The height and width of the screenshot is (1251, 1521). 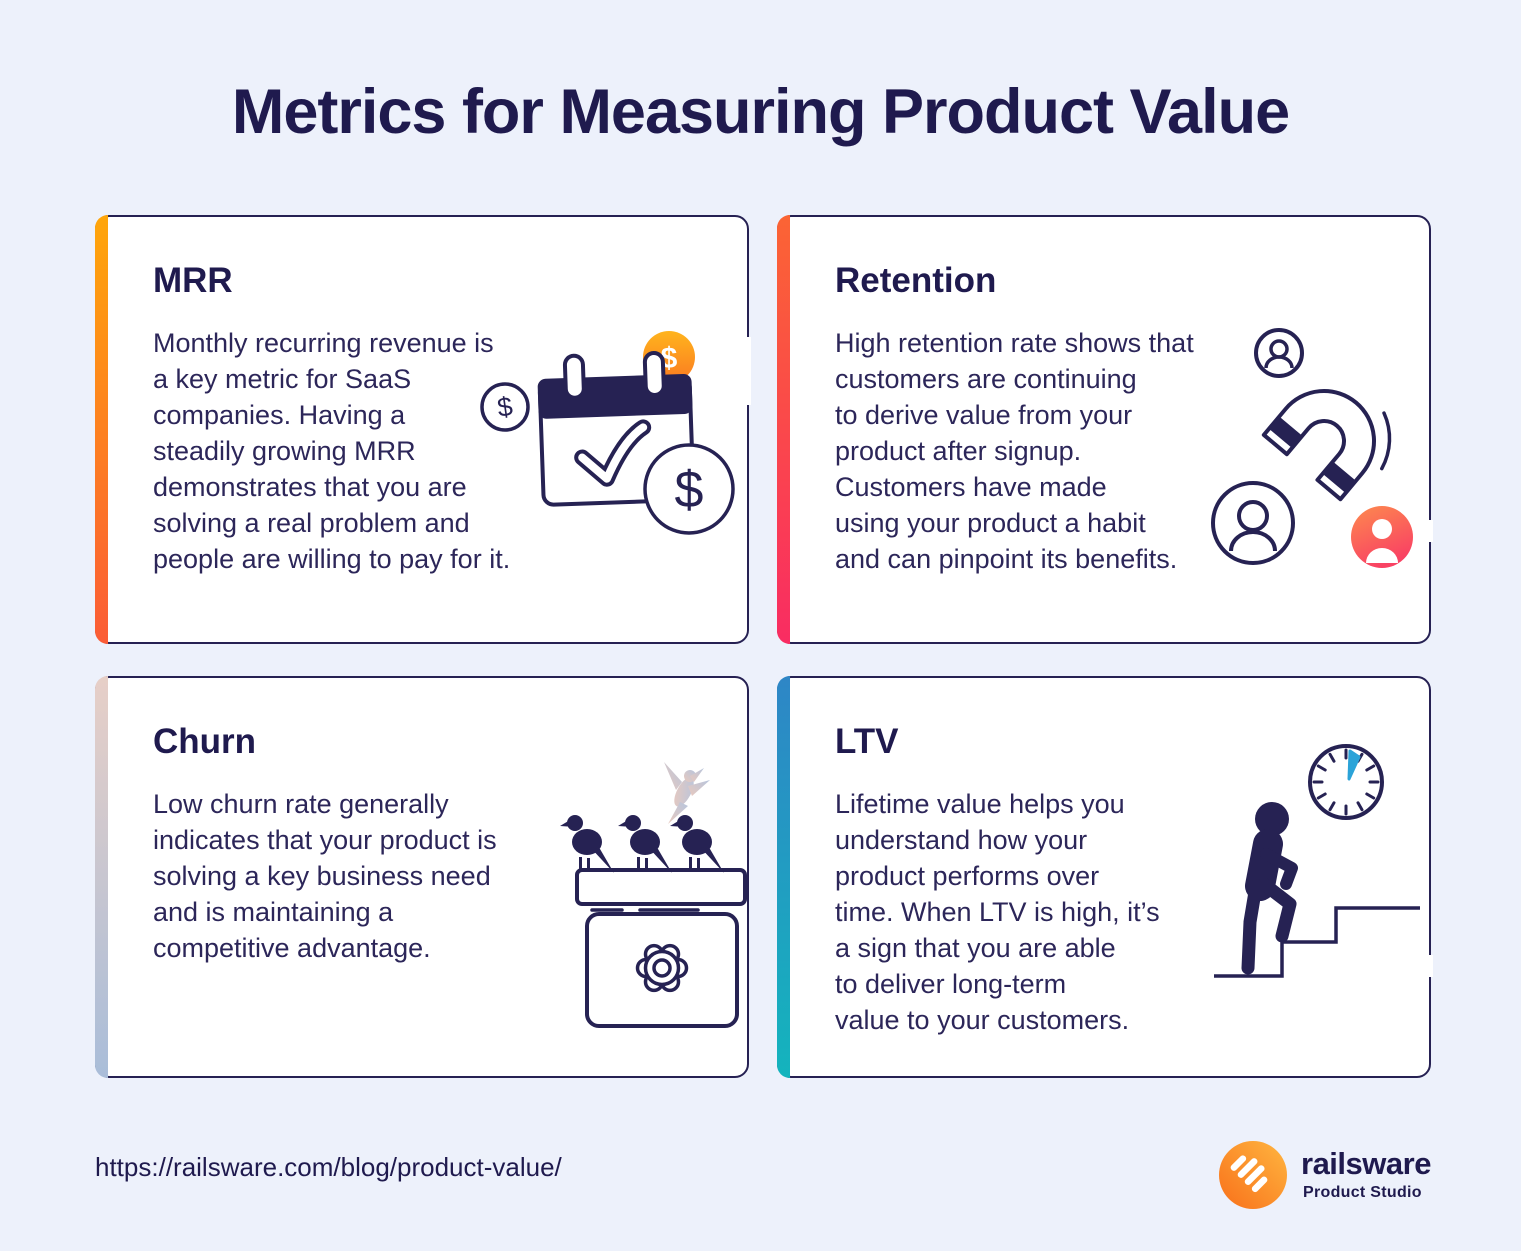 I want to click on ltv-illustration, so click(x=1317, y=861).